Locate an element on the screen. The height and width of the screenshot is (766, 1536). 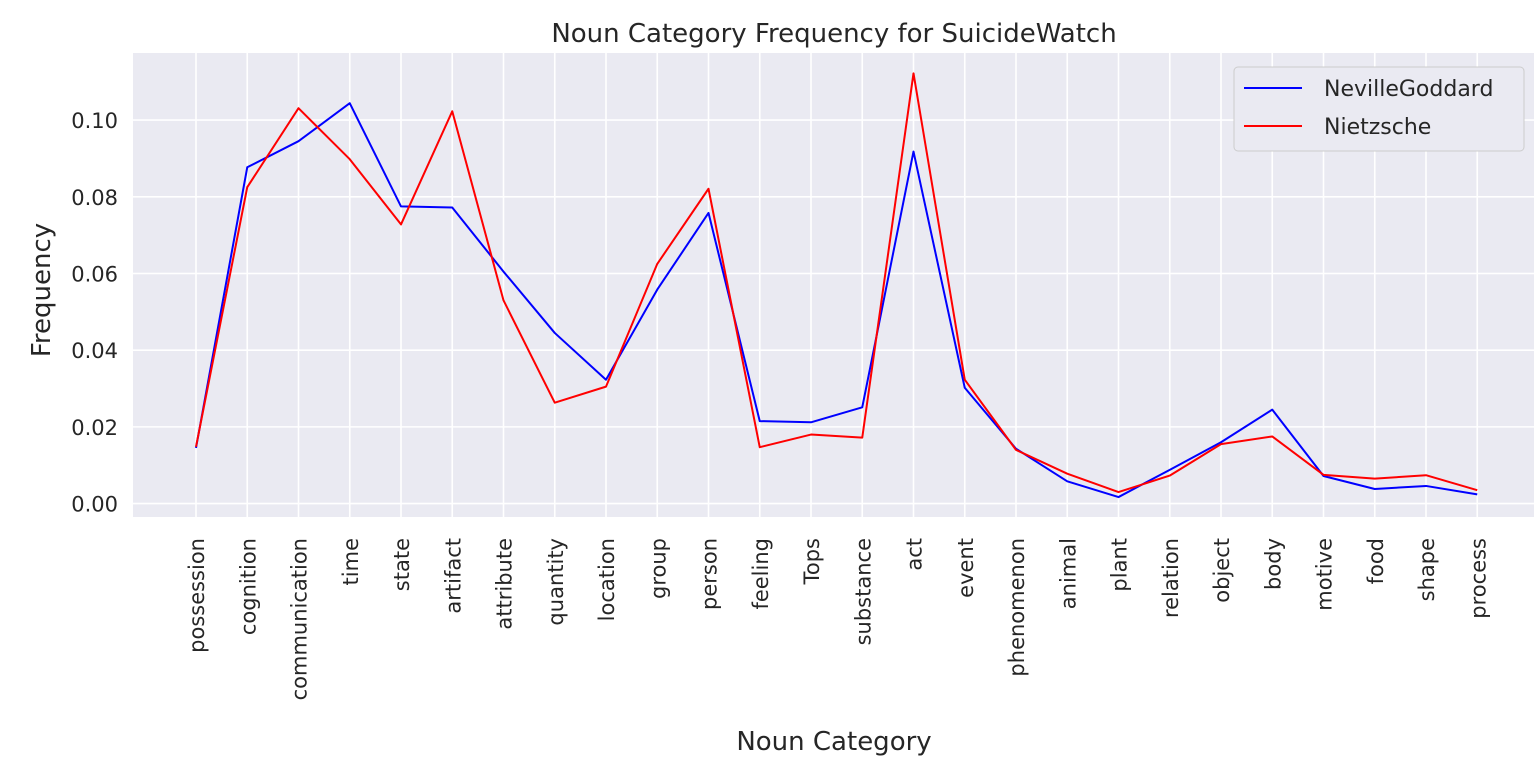
x-tick-label: communication is located at coordinates (300, 619).